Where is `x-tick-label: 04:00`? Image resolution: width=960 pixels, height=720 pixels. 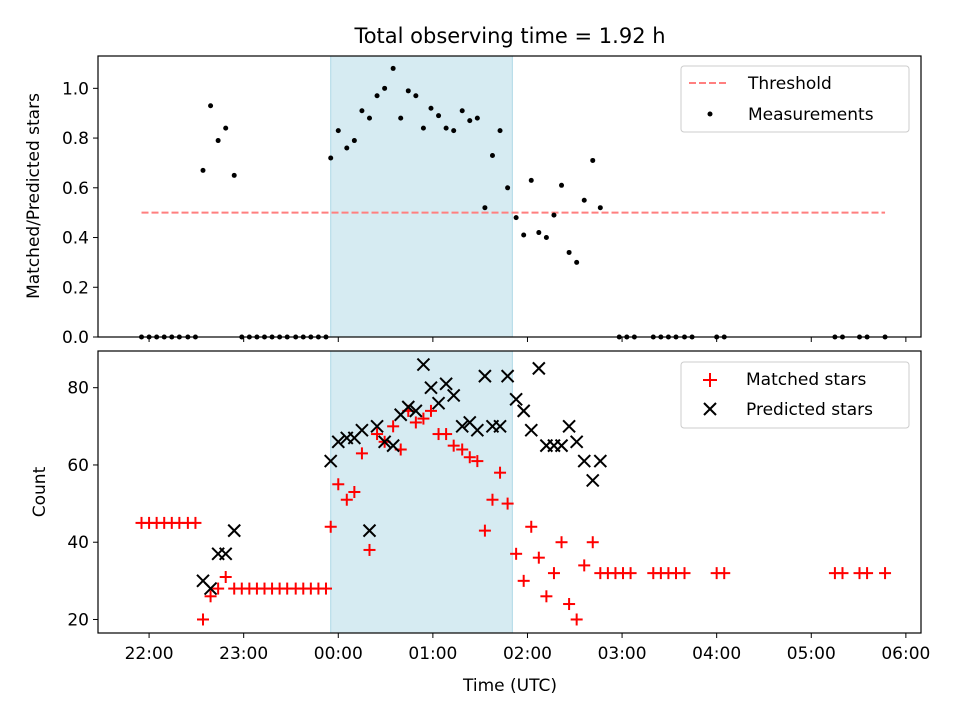
x-tick-label: 04:00 is located at coordinates (716, 654).